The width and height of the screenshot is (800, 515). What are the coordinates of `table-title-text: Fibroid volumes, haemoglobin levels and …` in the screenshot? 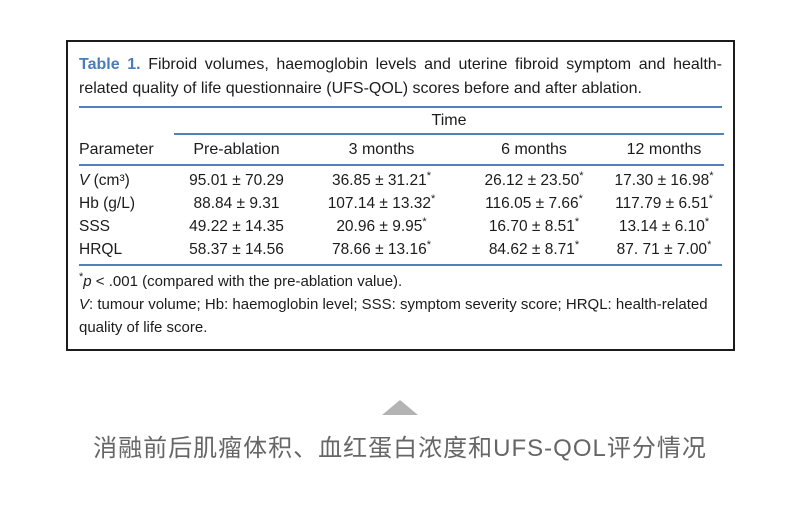 It's located at (401, 76).